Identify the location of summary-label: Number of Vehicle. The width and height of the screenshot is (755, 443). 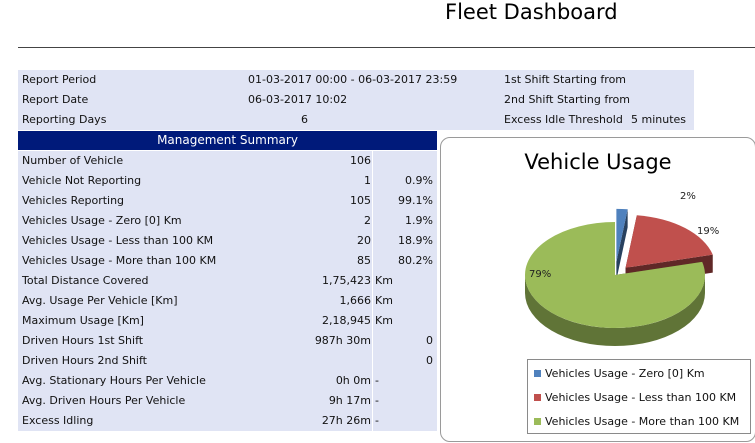
(73, 160).